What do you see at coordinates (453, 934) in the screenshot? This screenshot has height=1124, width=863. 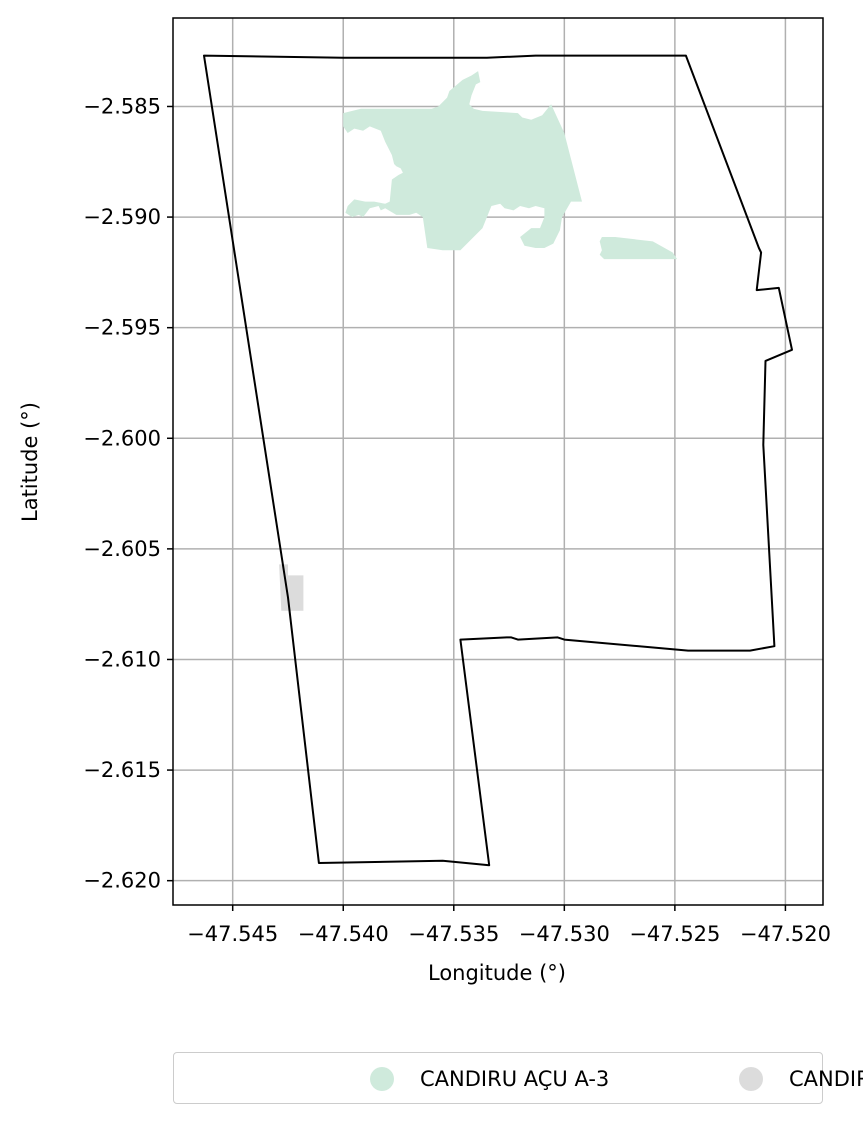 I see `x-tick-label-2: −47.535` at bounding box center [453, 934].